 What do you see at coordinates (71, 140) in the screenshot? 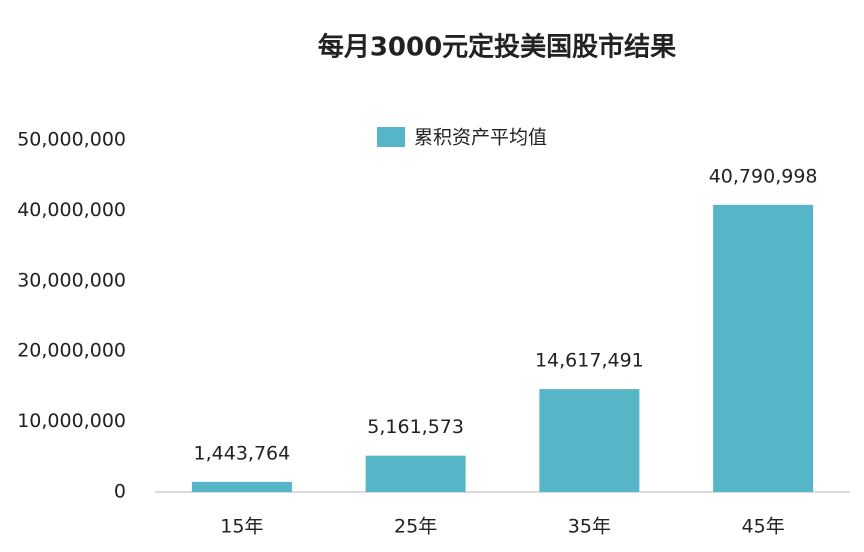
I see `y-tick-label: 50,000,000` at bounding box center [71, 140].